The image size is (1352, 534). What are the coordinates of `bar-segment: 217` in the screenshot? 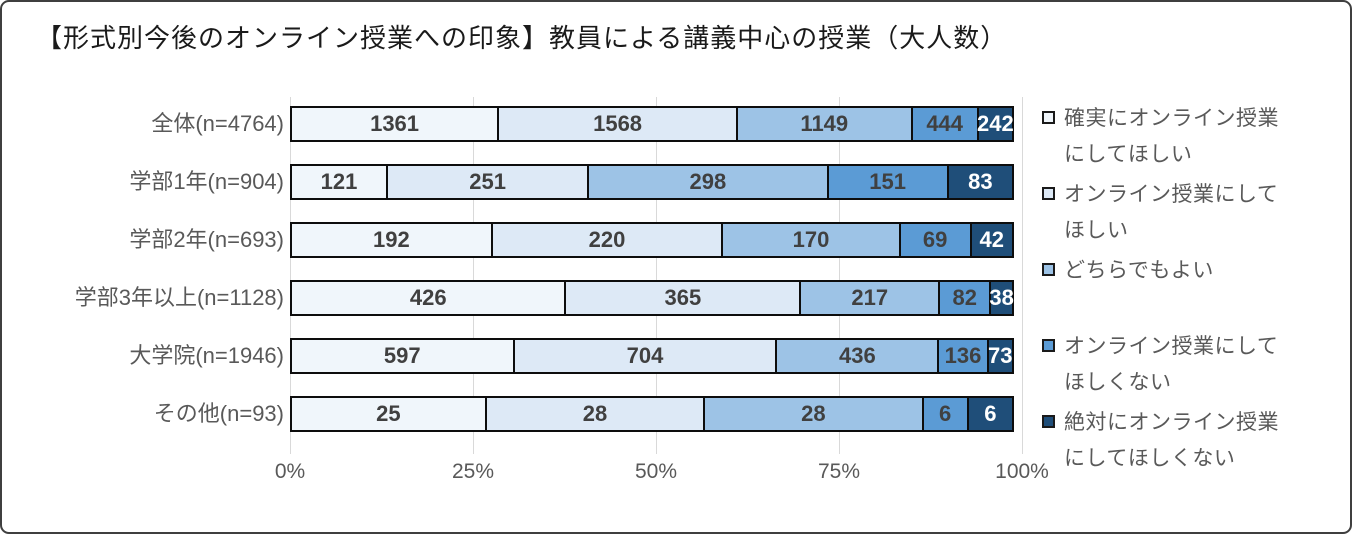 It's located at (870, 298).